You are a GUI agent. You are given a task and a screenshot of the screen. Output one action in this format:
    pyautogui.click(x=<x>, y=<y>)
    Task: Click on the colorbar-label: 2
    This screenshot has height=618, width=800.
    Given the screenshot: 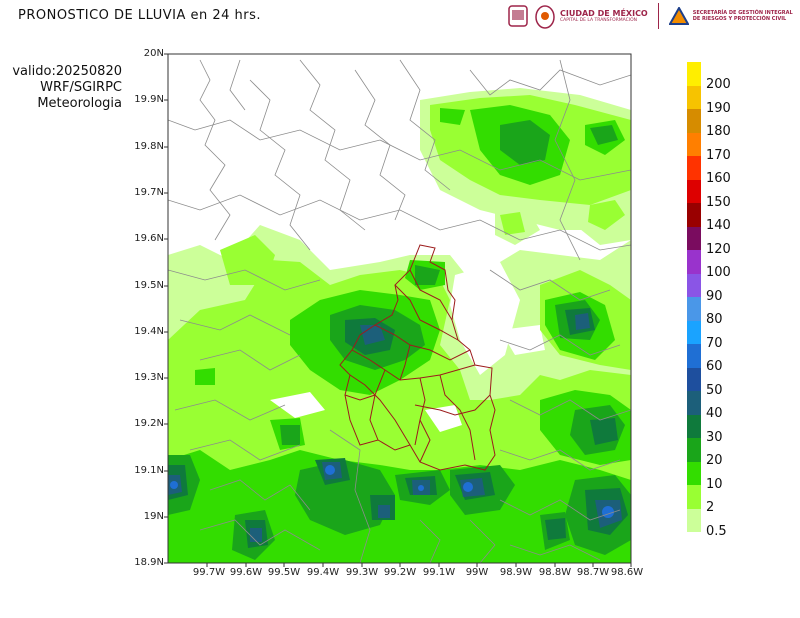 What is the action you would take?
    pyautogui.click(x=710, y=507)
    